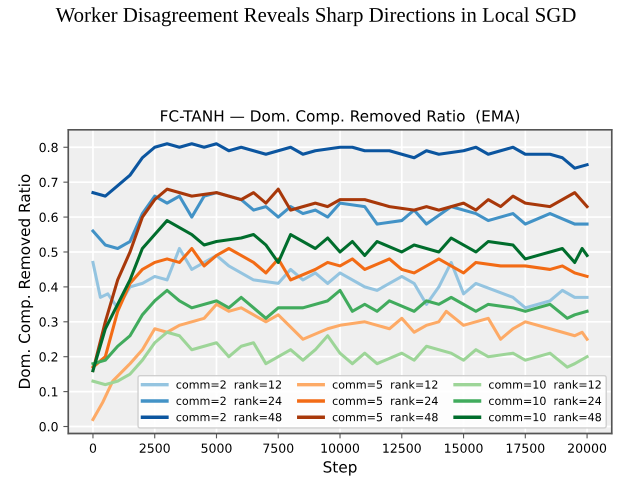  Describe the element at coordinates (48, 183) in the screenshot. I see `y-tick-label: 0.7` at that location.